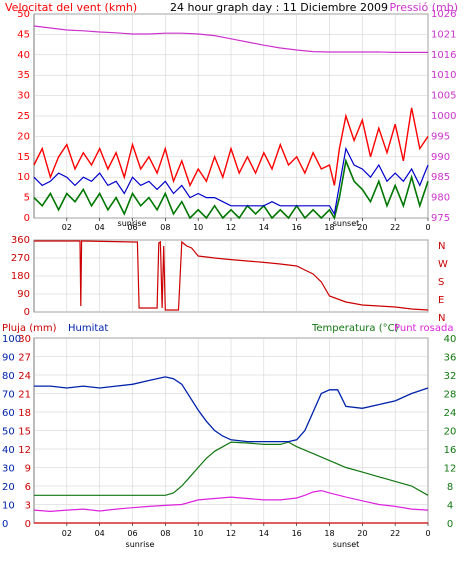 The height and width of the screenshot is (563, 465). What do you see at coordinates (27, 198) in the screenshot?
I see `wind-speed-tick: 5` at bounding box center [27, 198].